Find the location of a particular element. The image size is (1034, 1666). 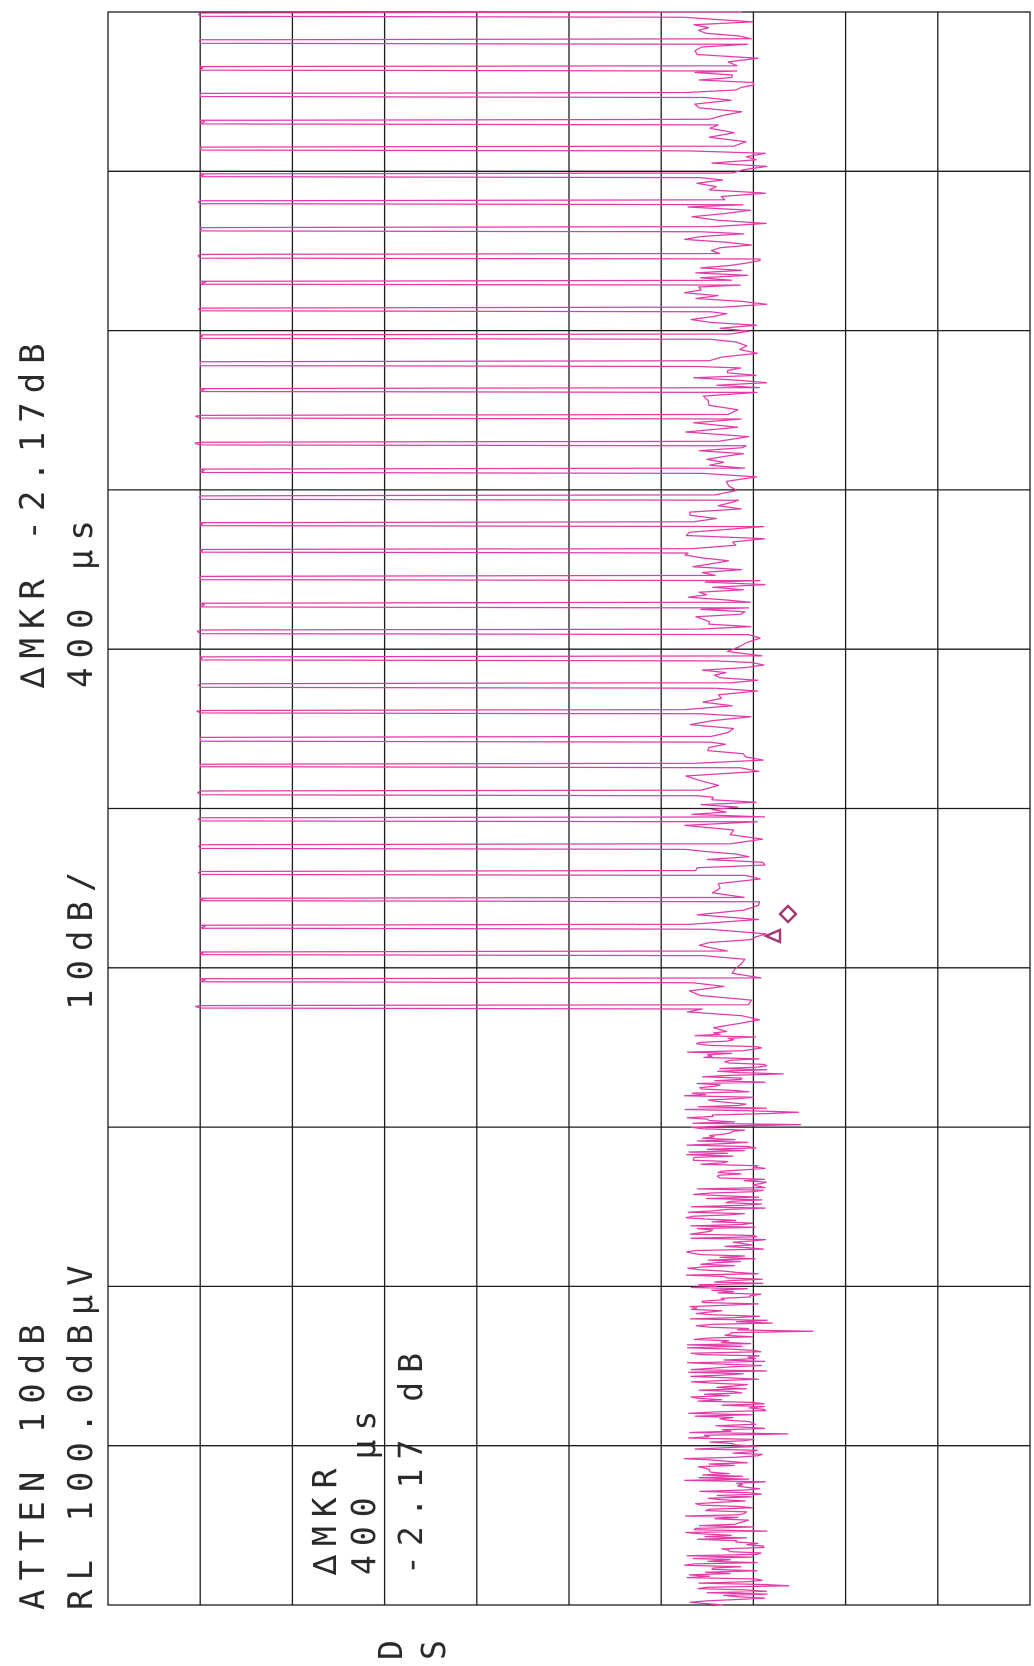

marker-readout-time: 400 µs is located at coordinates (363, 1488).